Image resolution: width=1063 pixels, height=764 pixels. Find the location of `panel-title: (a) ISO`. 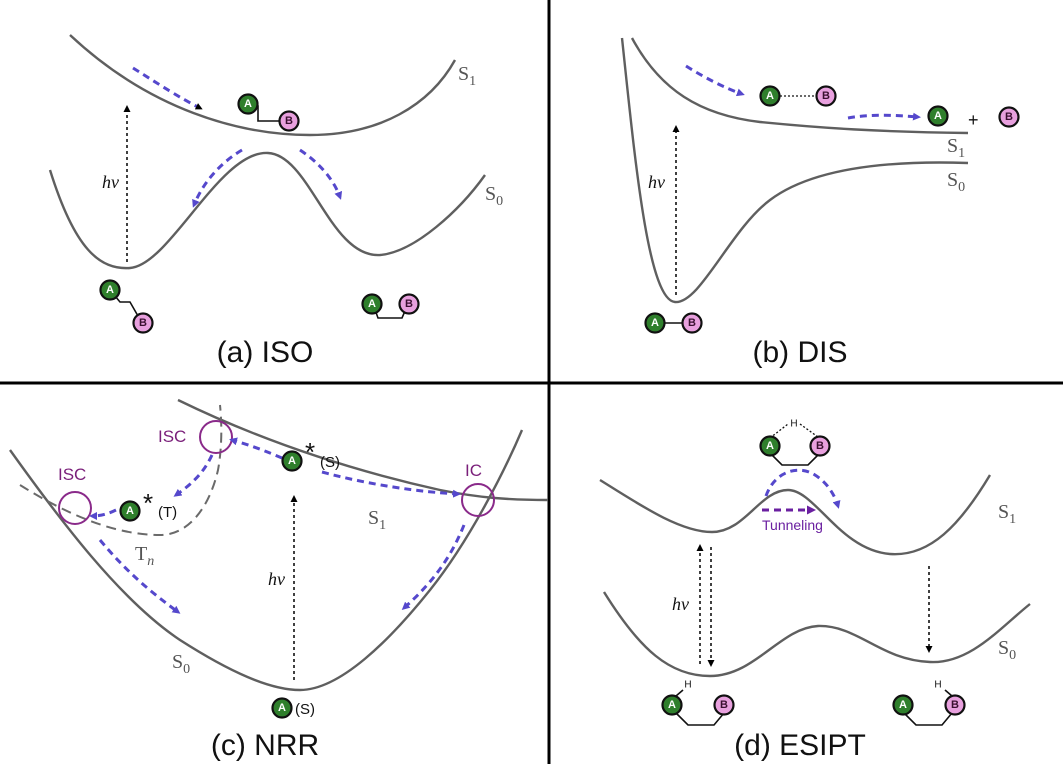

panel-title: (a) ISO is located at coordinates (265, 352).